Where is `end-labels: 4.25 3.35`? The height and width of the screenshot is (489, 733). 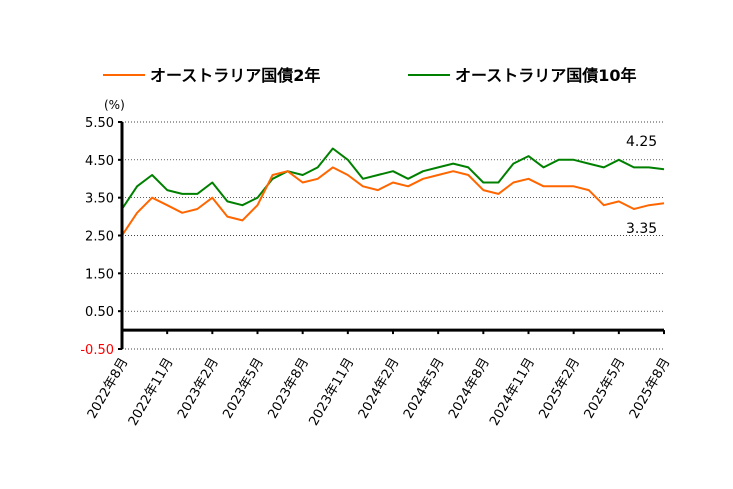 end-labels: 4.25 3.35 is located at coordinates (641, 185).